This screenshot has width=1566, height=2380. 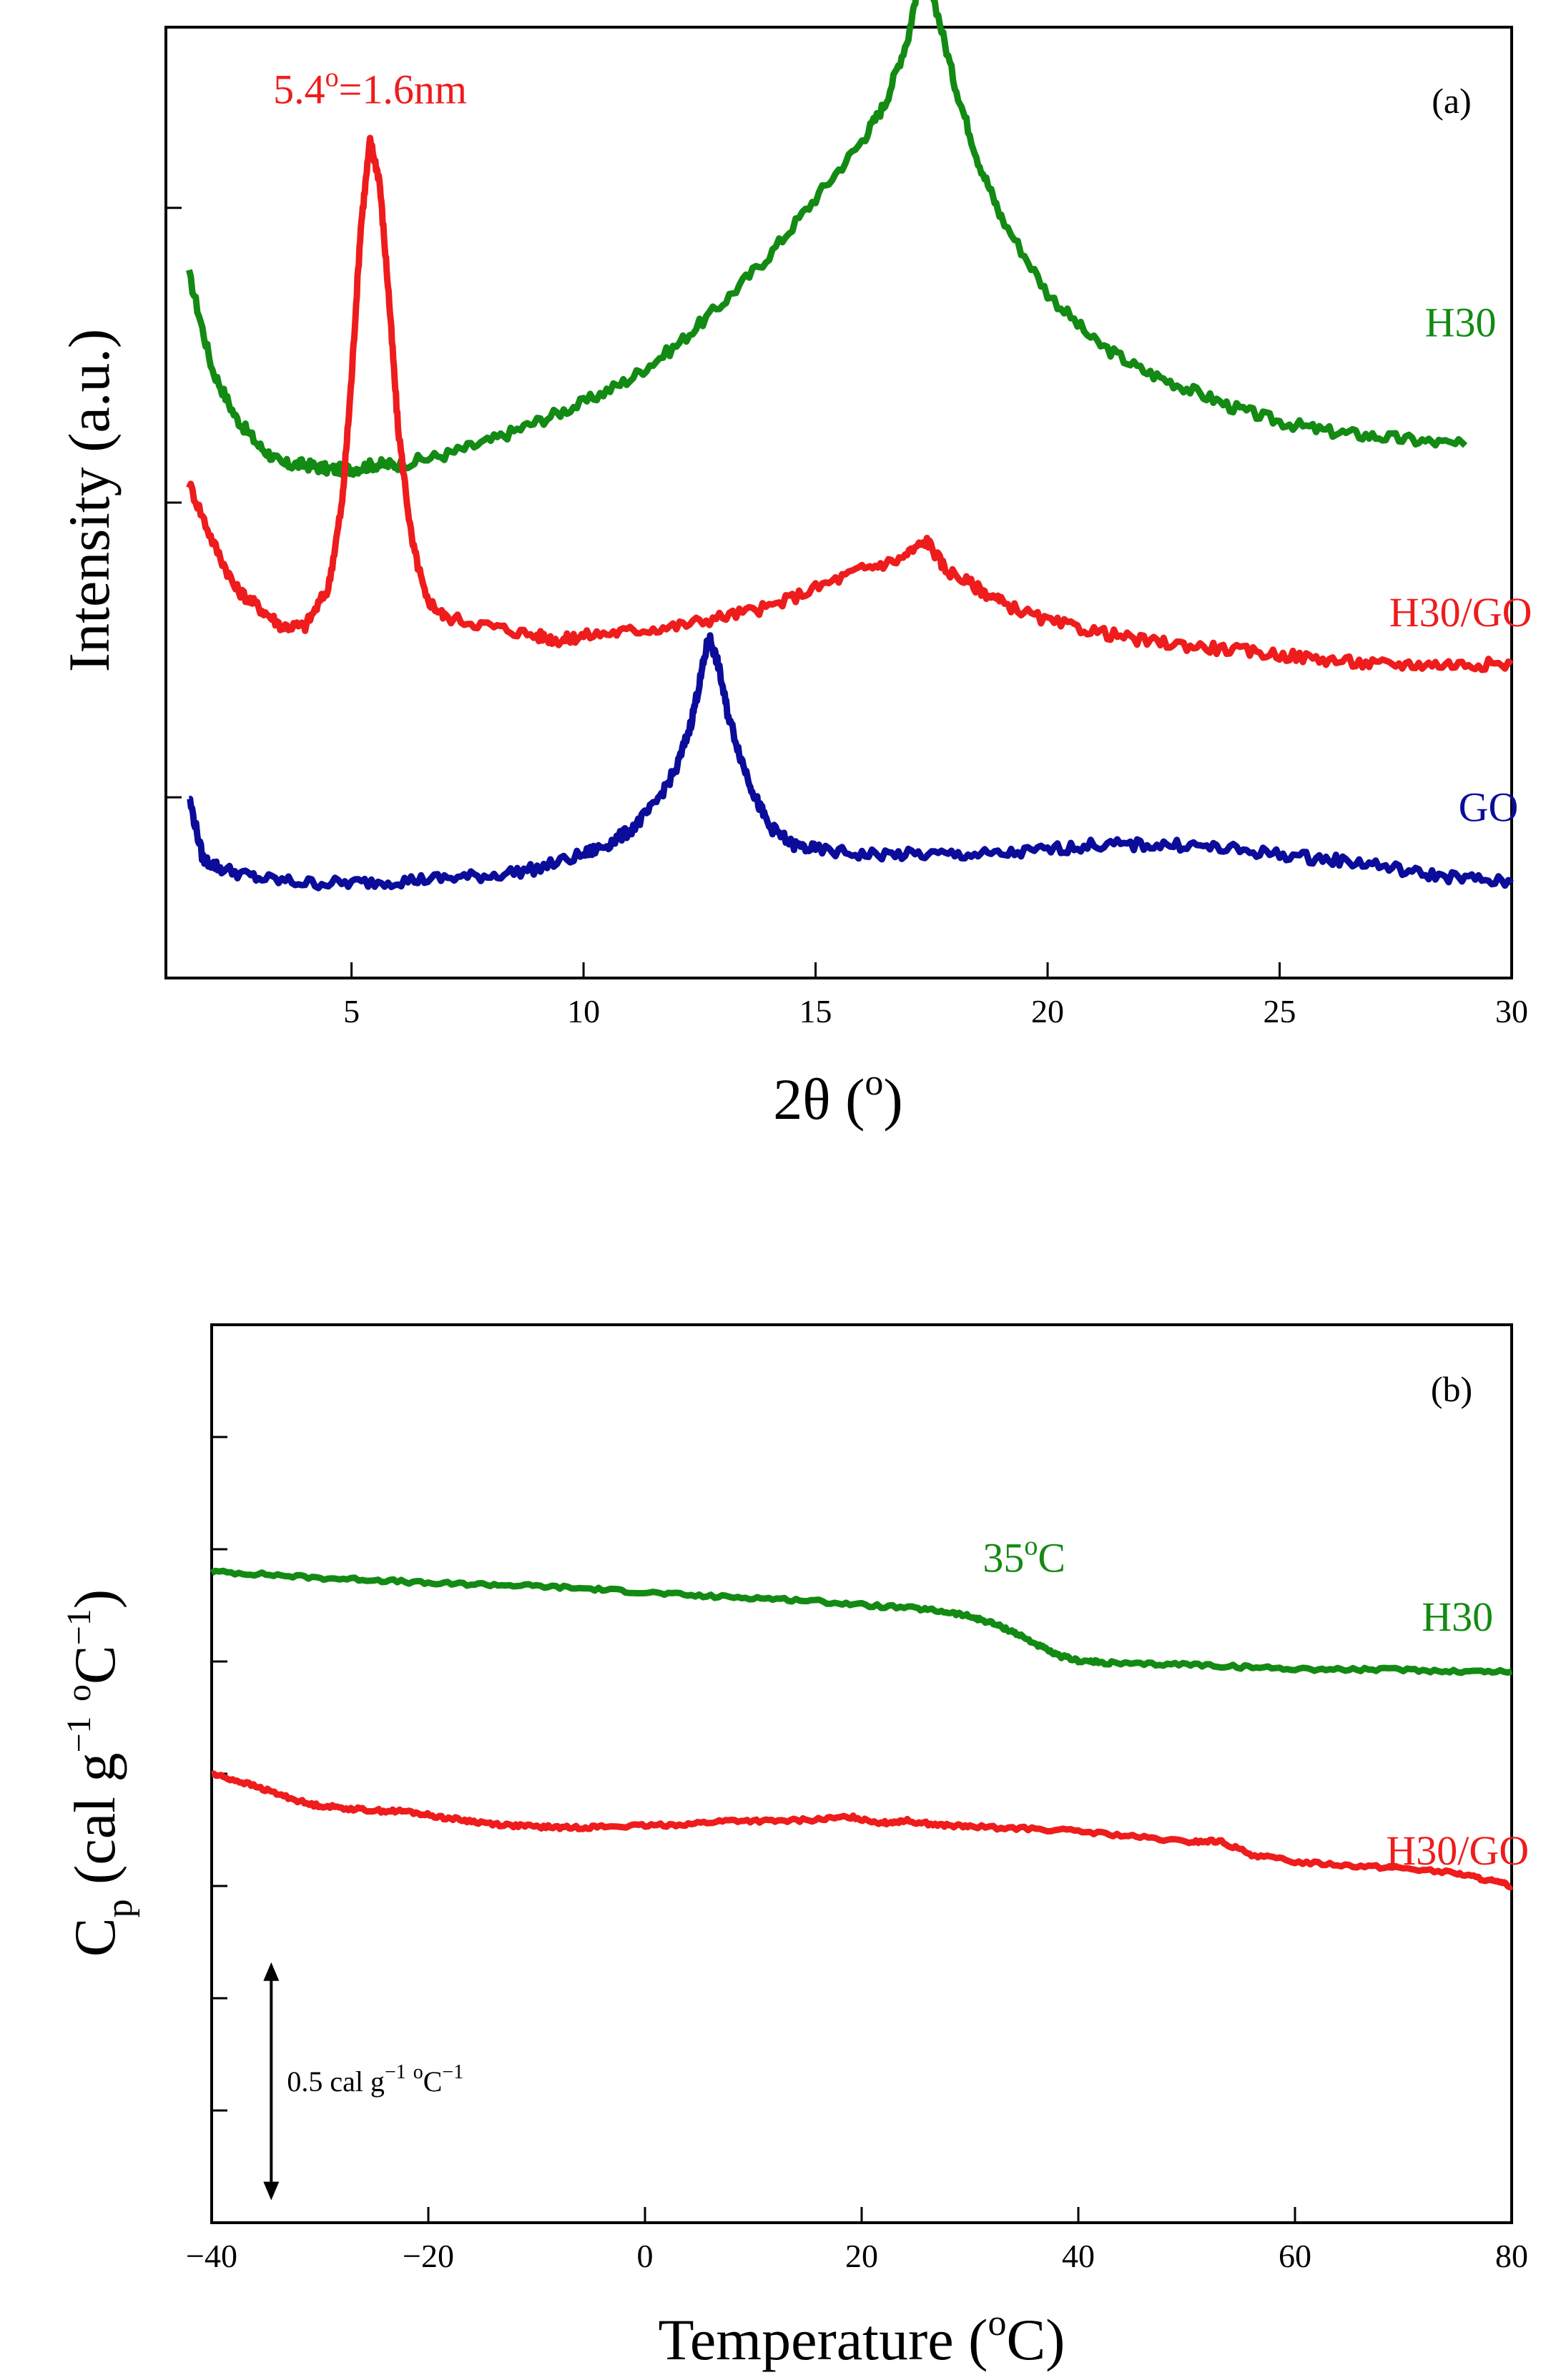 What do you see at coordinates (1452, 101) in the screenshot?
I see `panel-label-a: (a)` at bounding box center [1452, 101].